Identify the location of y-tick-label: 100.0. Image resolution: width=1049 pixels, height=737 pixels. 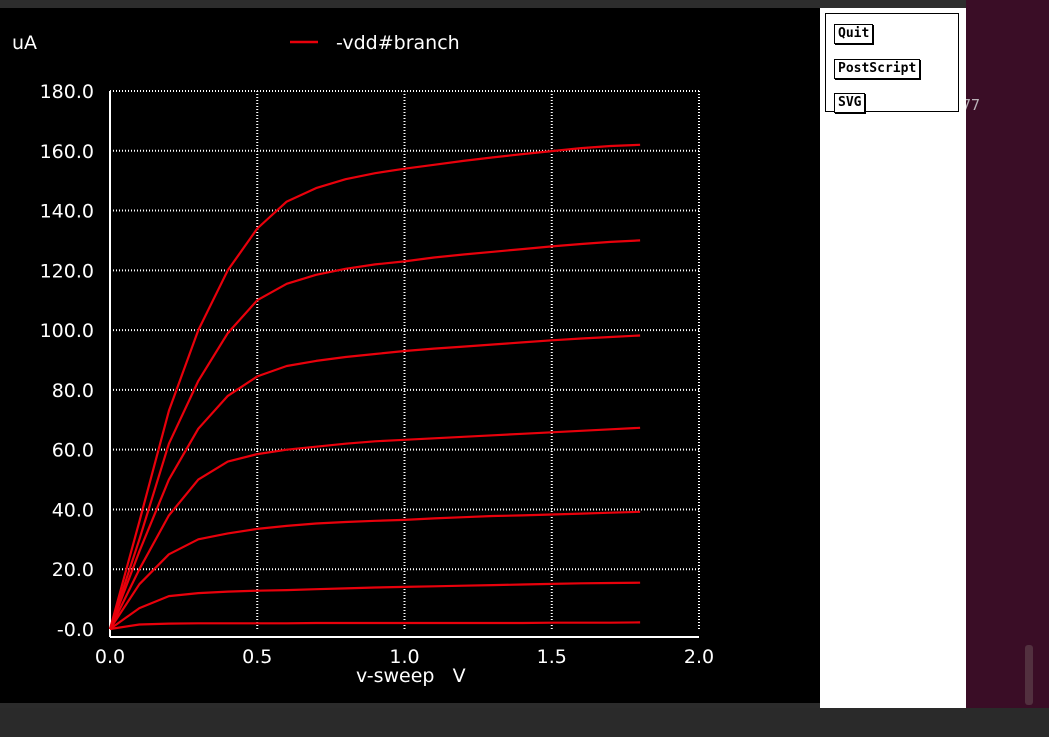
(67, 331).